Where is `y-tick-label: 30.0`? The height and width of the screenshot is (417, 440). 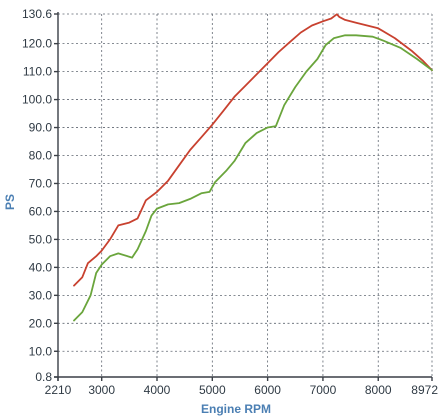 y-tick-label: 30.0 is located at coordinates (41, 295).